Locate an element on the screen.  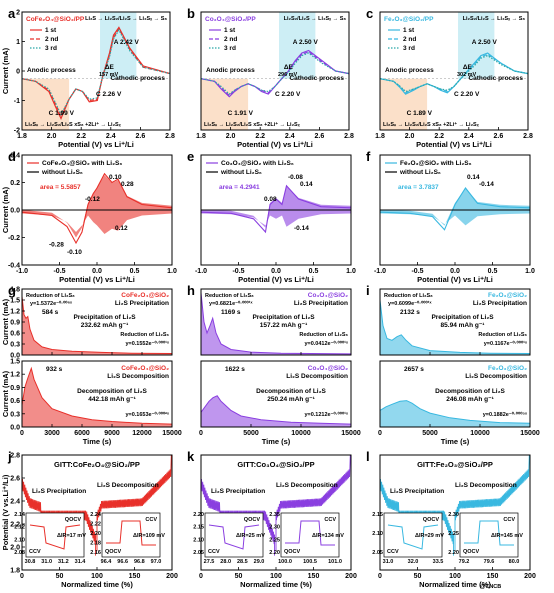
x-axis-f-tick-label: 1.0 is located at coordinates (530, 271).